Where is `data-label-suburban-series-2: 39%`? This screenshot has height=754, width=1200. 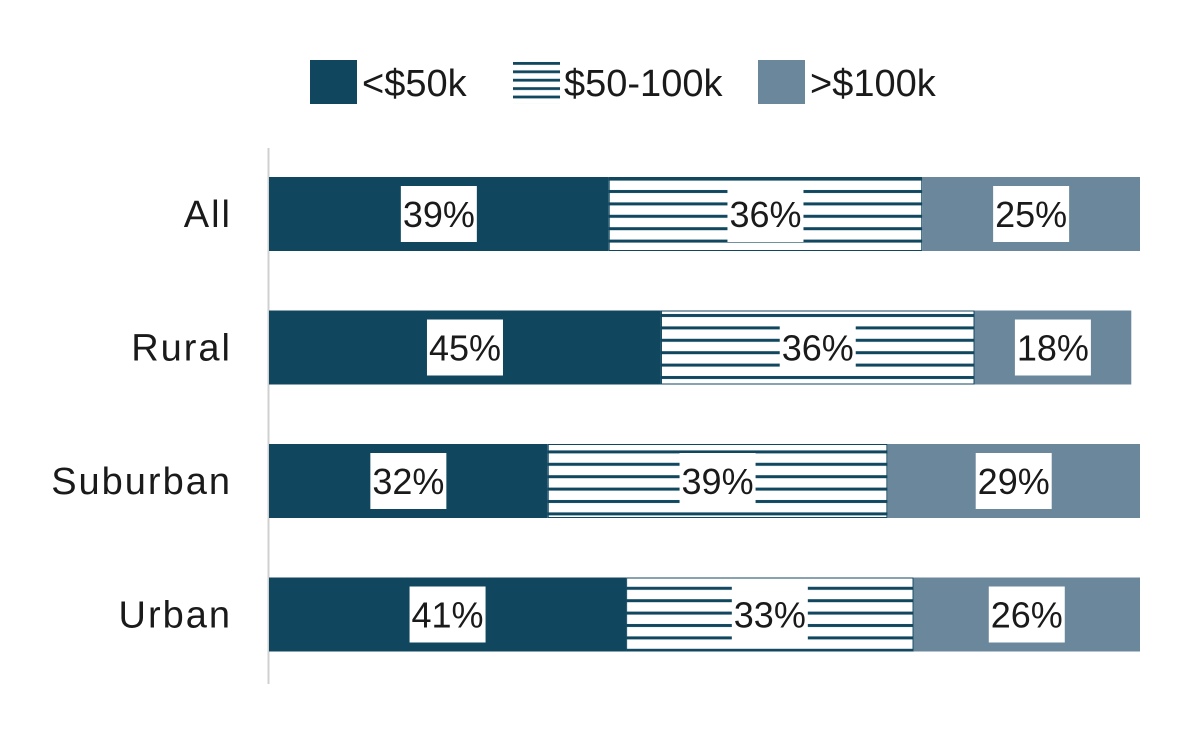
data-label-suburban-series-2: 39% is located at coordinates (718, 481).